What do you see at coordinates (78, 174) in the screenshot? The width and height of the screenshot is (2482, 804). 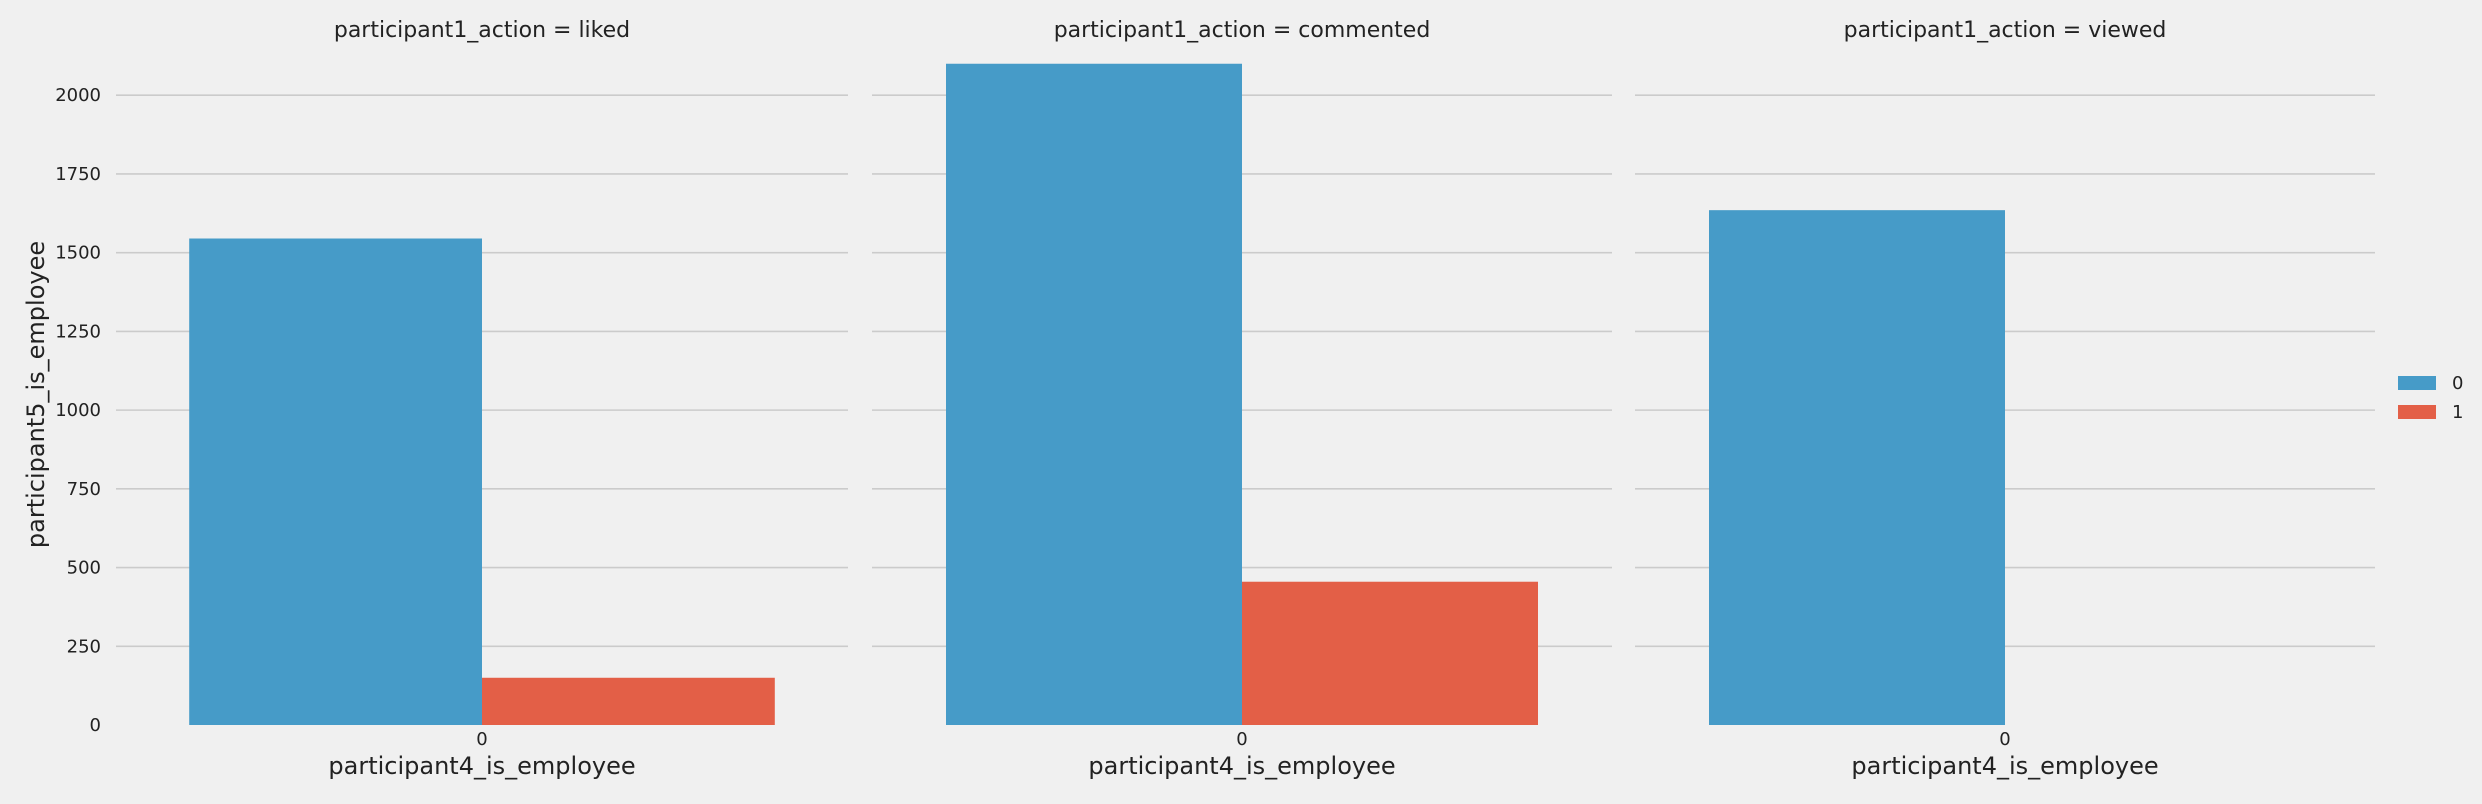 I see `y-tick-label-1750: 1750` at bounding box center [78, 174].